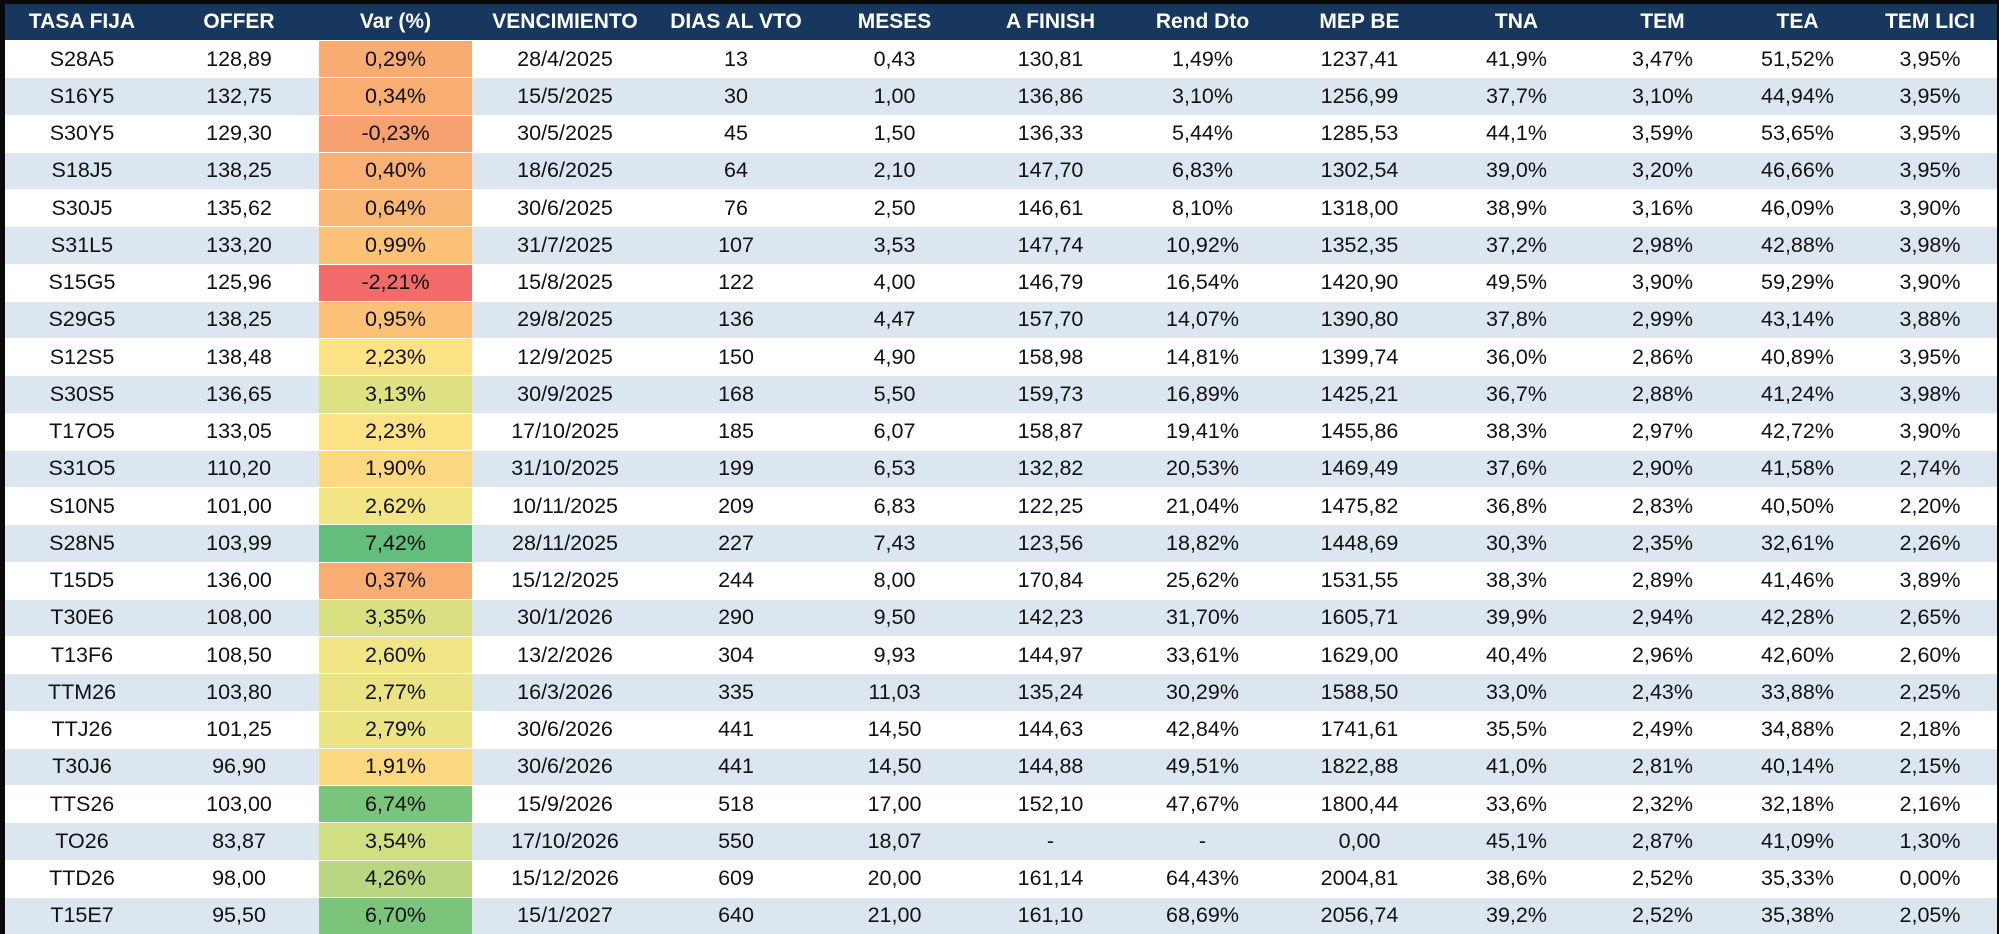 This screenshot has height=934, width=1999. What do you see at coordinates (1797, 96) in the screenshot?
I see `cell-tea: 44,94%` at bounding box center [1797, 96].